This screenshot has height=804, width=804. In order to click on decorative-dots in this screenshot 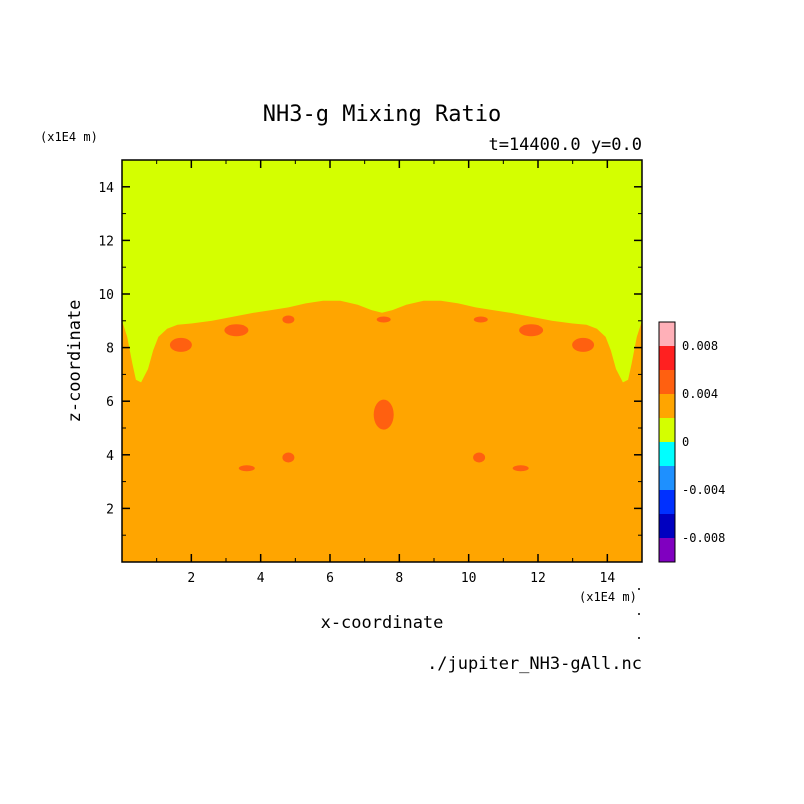, I will do `click(639, 613)`.